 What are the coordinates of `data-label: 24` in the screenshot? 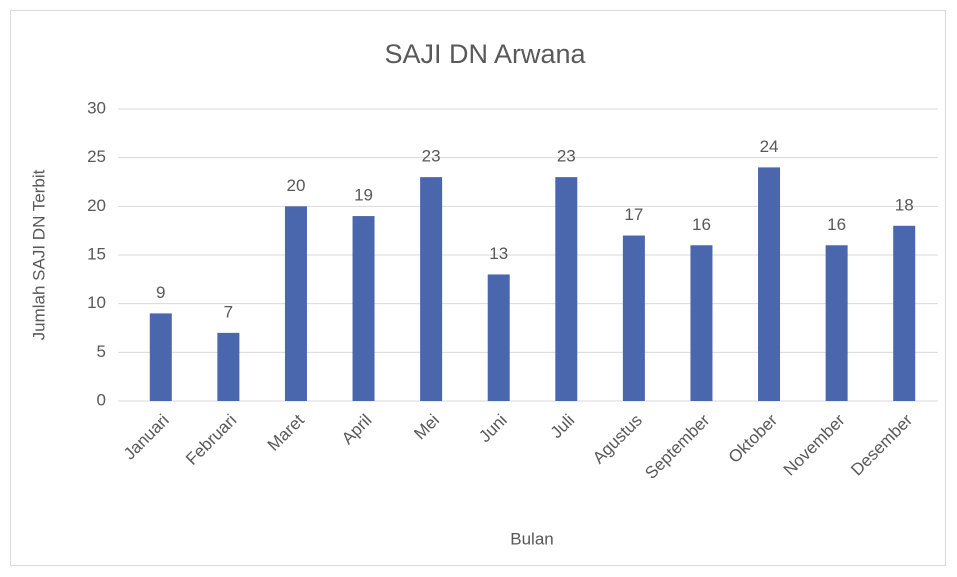 It's located at (769, 146).